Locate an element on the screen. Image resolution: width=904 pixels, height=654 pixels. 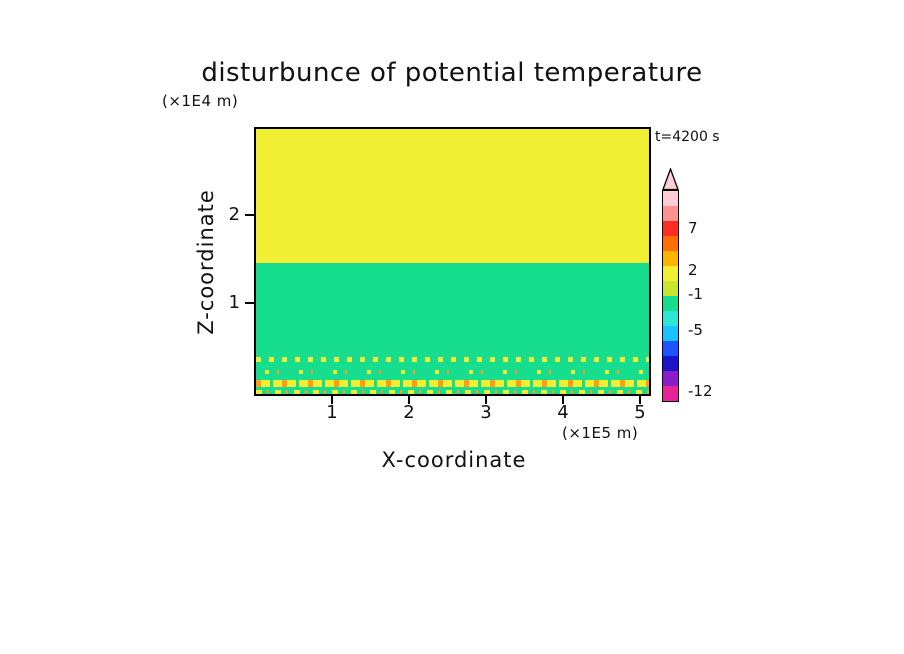
y-axis-title: Z-coordinate is located at coordinates (206, 262).